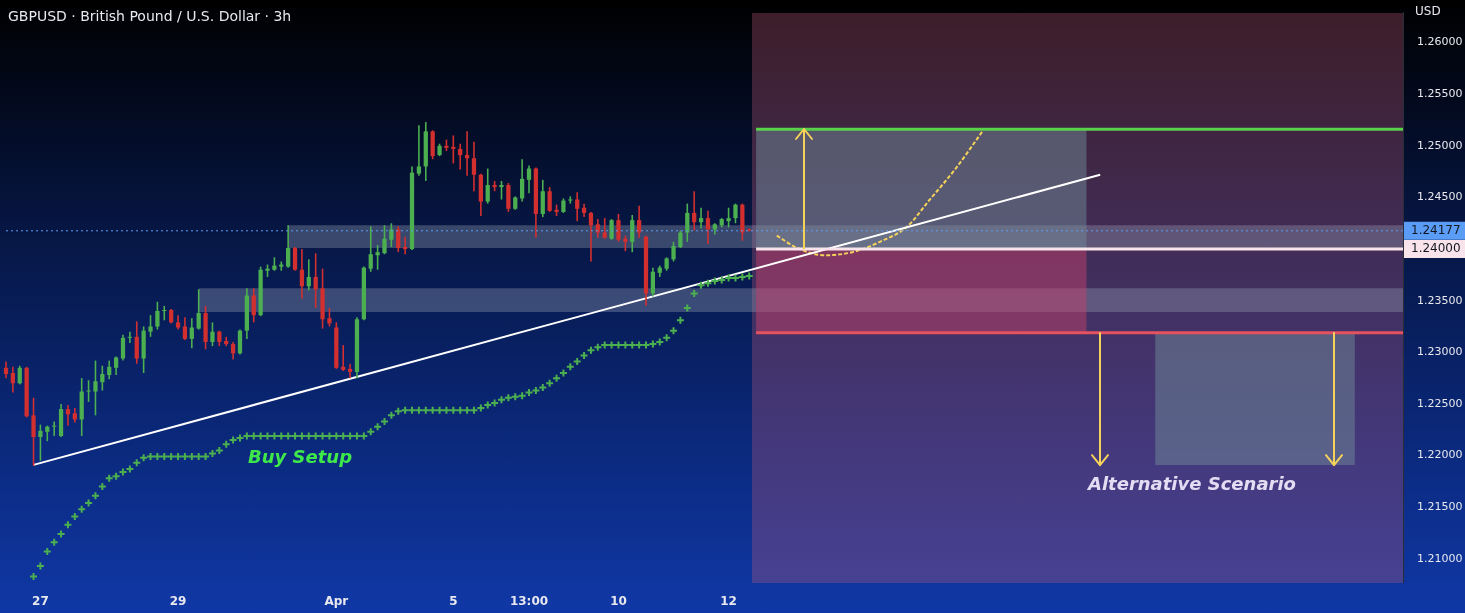  Describe the element at coordinates (1436, 229) in the screenshot. I see `ref-line-label: 1.24177` at that location.